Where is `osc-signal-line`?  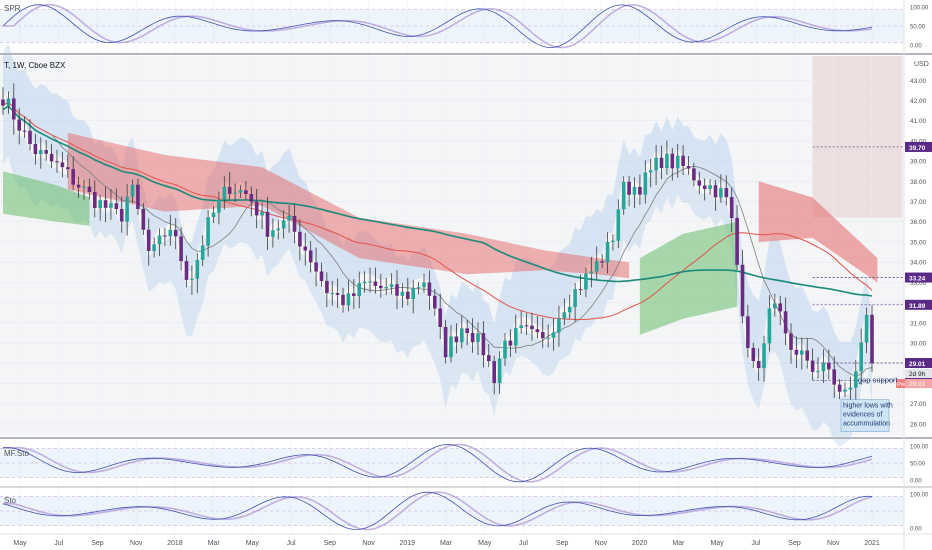 osc-signal-line is located at coordinates (438, 26).